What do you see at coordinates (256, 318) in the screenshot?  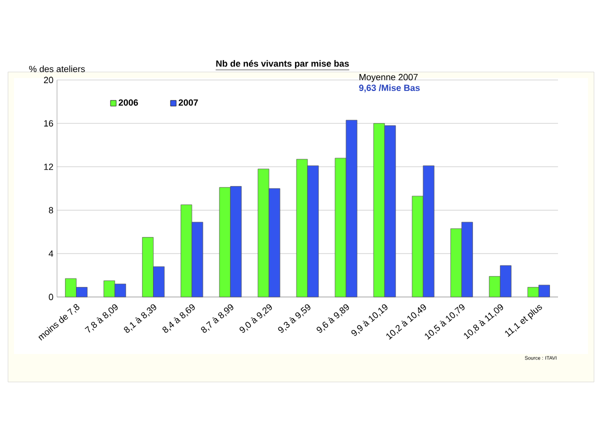 I see `x-tick-label: 9,0 à 9,29` at bounding box center [256, 318].